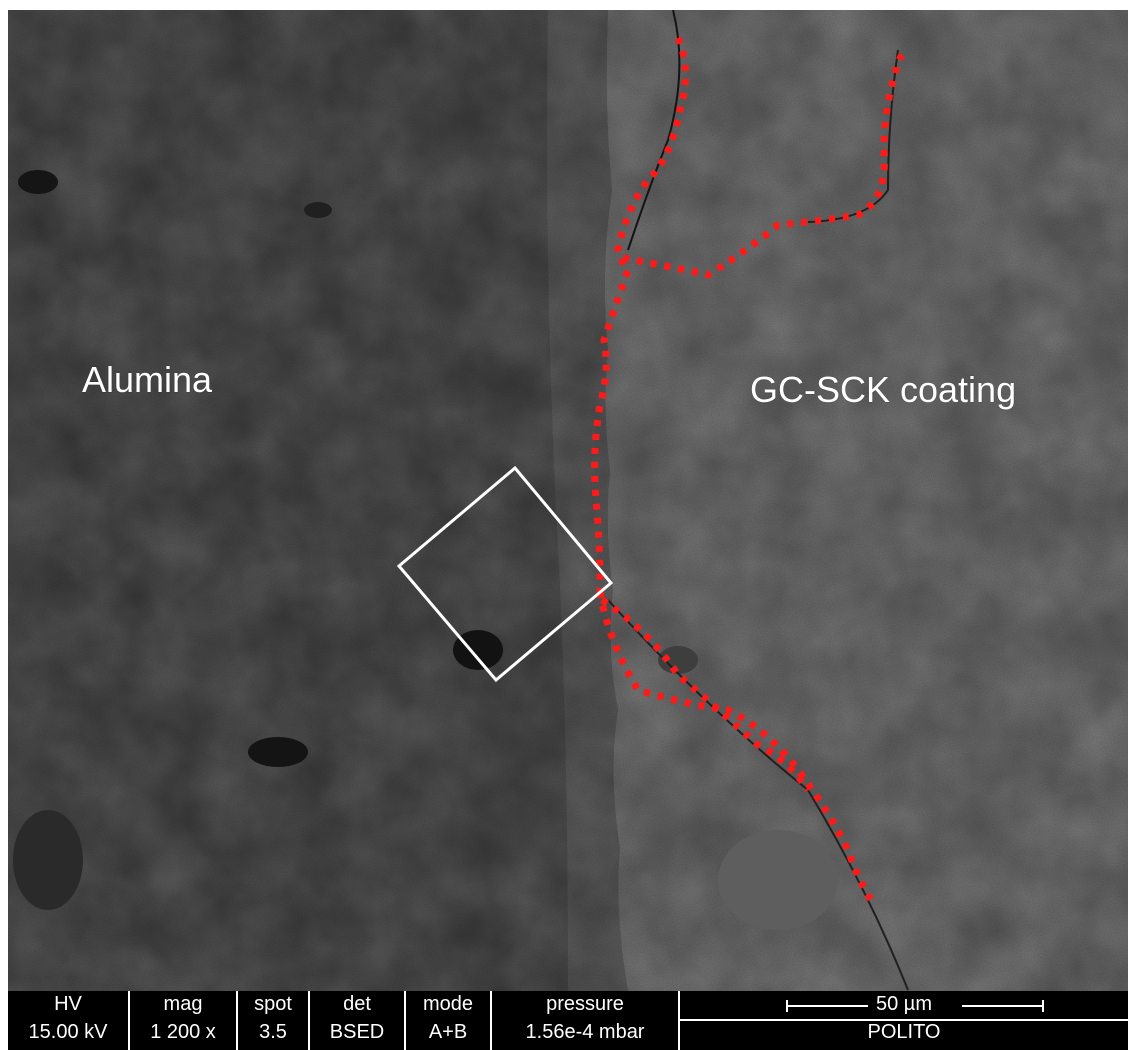 The height and width of the screenshot is (1050, 1128). What do you see at coordinates (273, 1032) in the screenshot?
I see `spot-value: 3.5` at bounding box center [273, 1032].